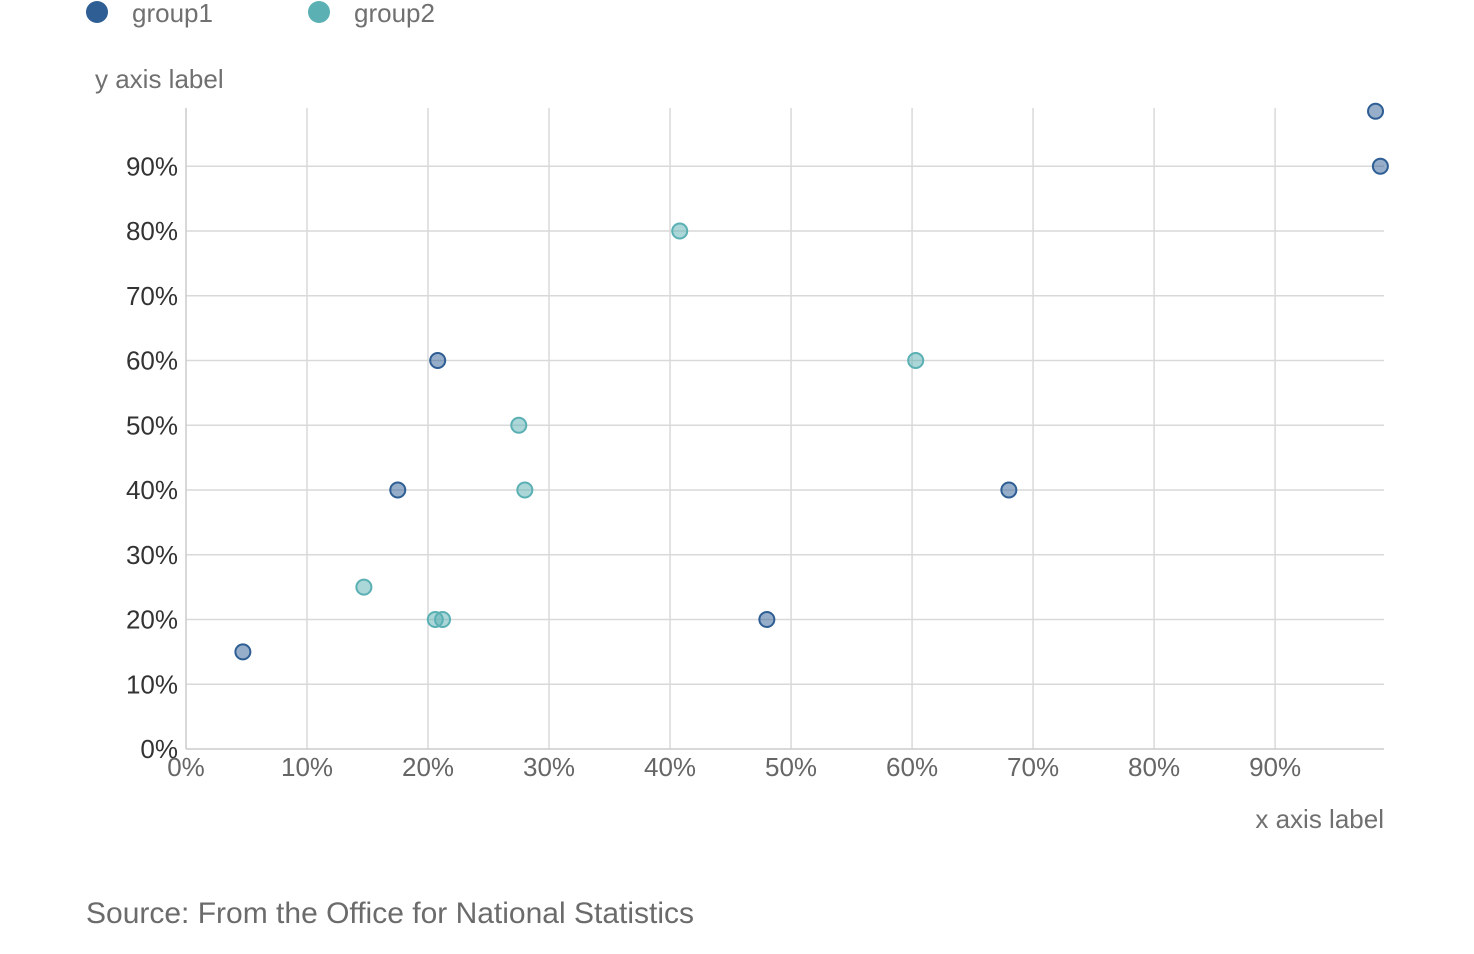  I want to click on legend-label-group1: group1, so click(172, 14).